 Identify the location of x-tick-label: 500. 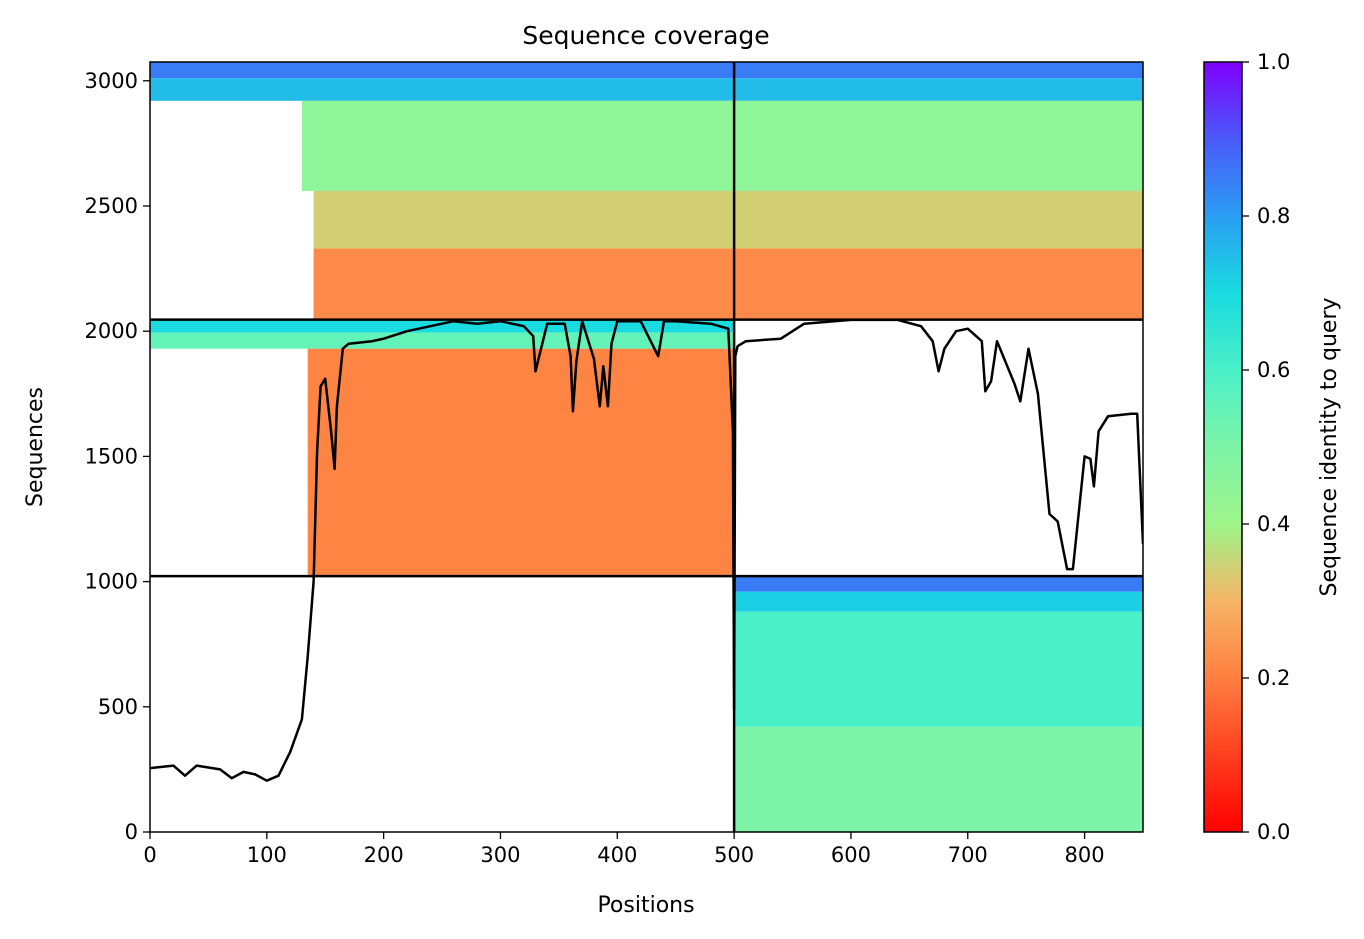
(734, 855).